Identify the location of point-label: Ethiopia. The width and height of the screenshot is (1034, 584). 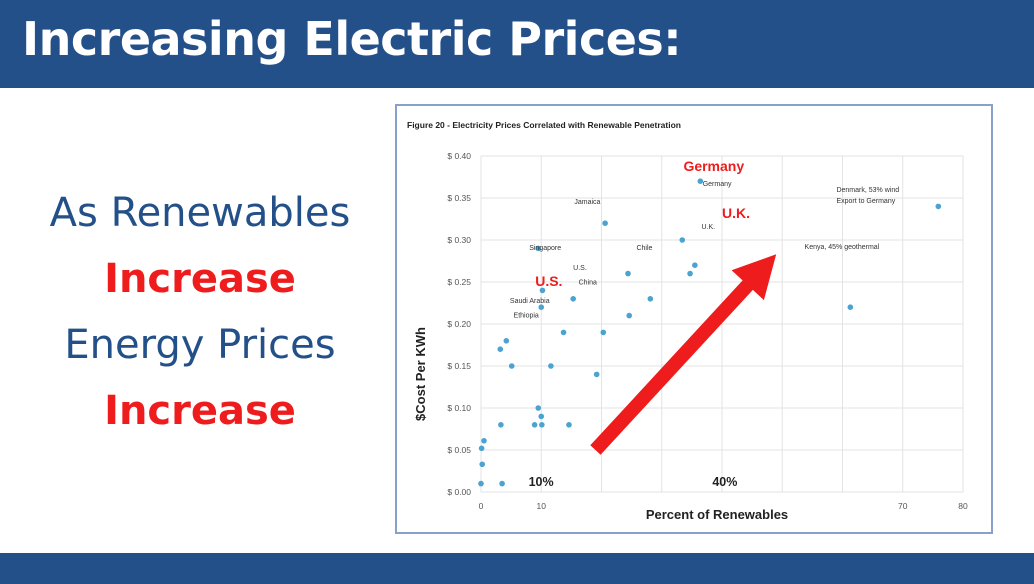
(526, 315).